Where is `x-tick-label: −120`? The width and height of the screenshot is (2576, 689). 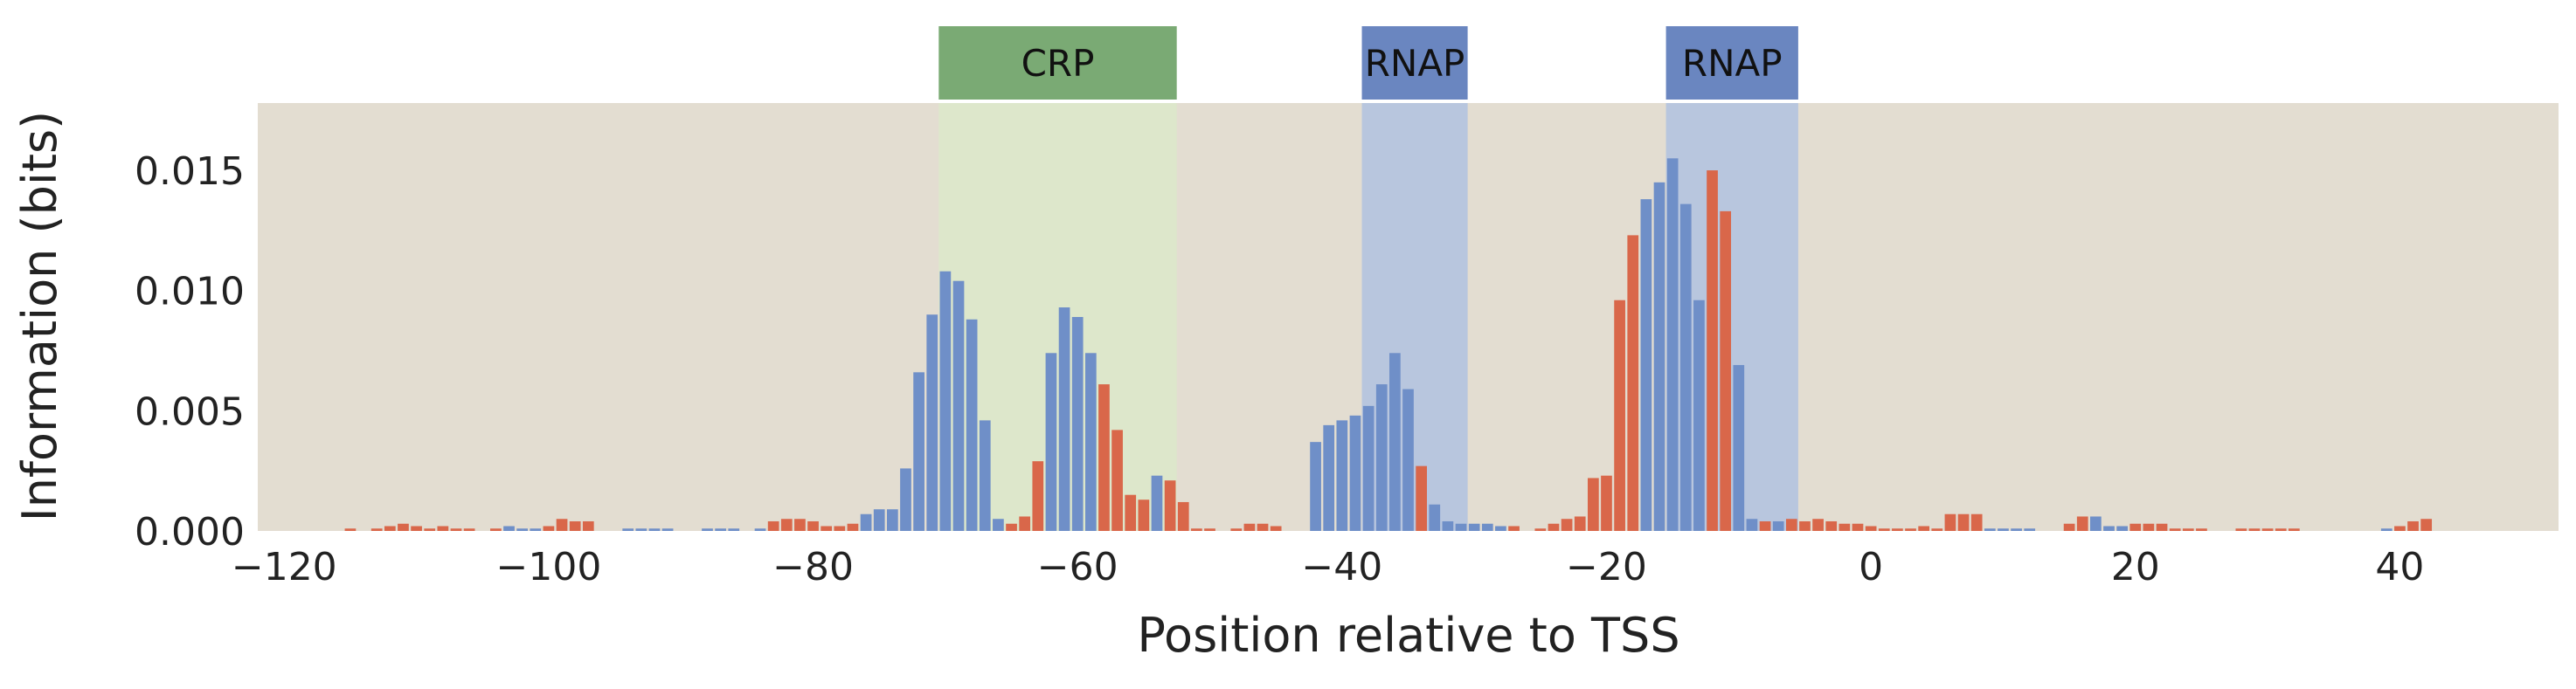
x-tick-label: −120 is located at coordinates (284, 567).